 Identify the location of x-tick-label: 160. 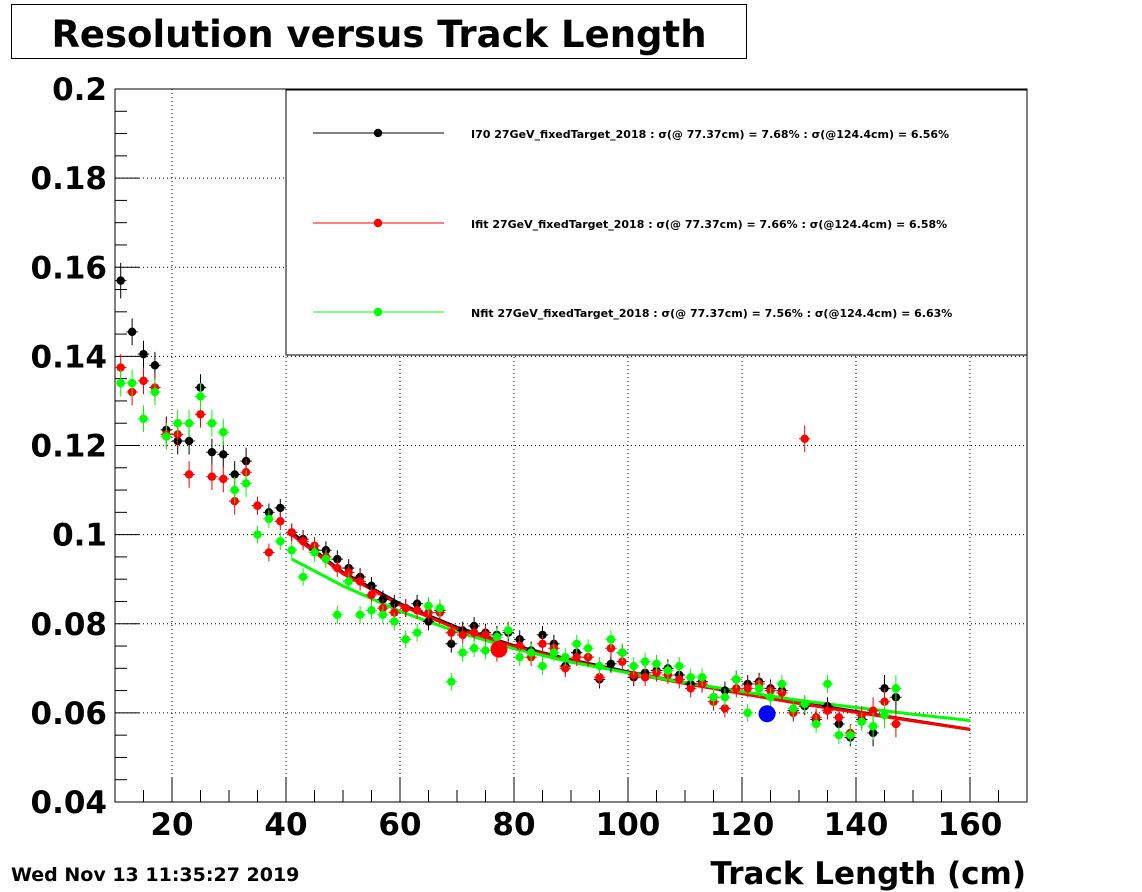
(970, 825).